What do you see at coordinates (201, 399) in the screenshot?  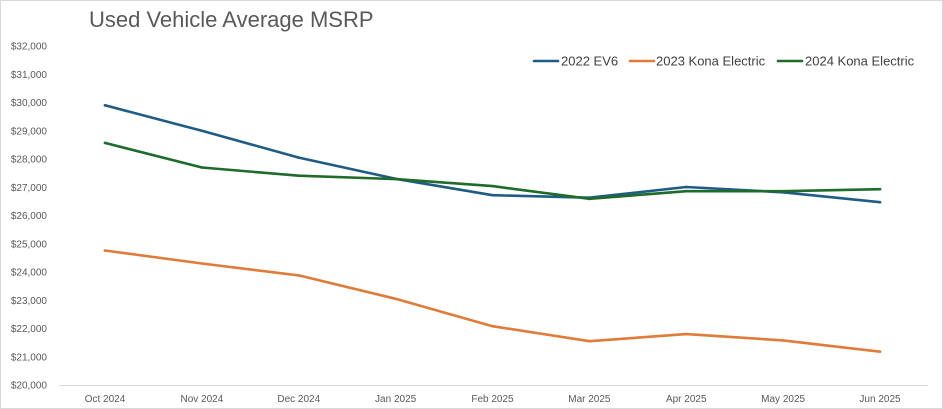 I see `x-tick-label: Nov 2024` at bounding box center [201, 399].